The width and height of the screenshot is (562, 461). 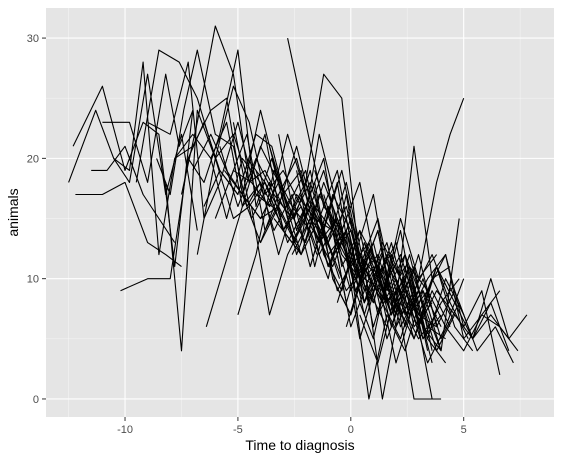 What do you see at coordinates (464, 430) in the screenshot?
I see `x-tick-label: 5` at bounding box center [464, 430].